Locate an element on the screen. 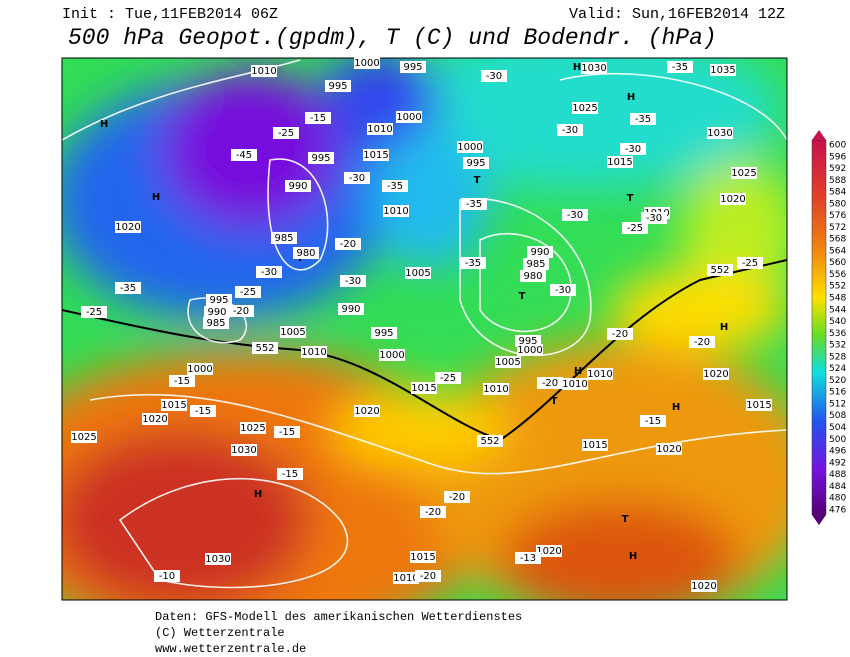 This screenshot has height=657, width=850. footer-url: www.wetterzentrale.de is located at coordinates (230, 649).